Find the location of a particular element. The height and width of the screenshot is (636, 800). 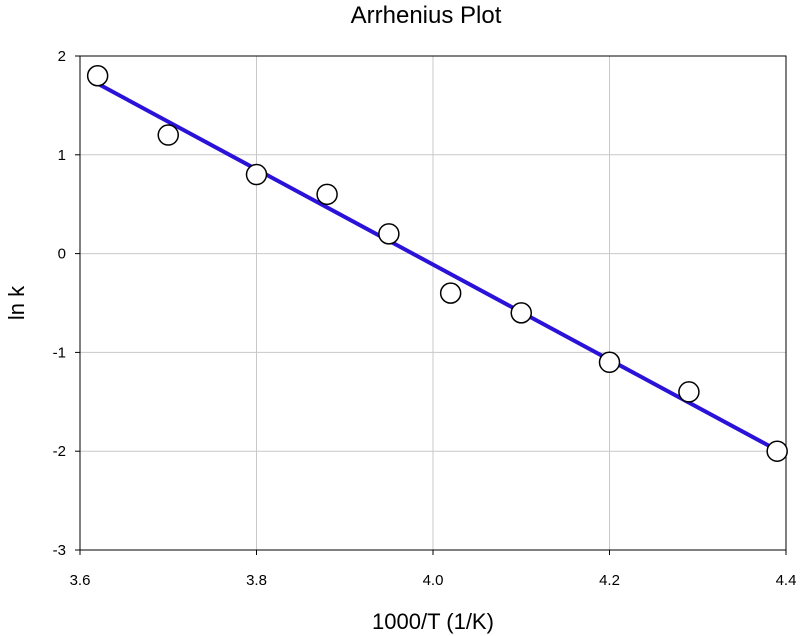

x-tick-label: 3.8 is located at coordinates (256, 580).